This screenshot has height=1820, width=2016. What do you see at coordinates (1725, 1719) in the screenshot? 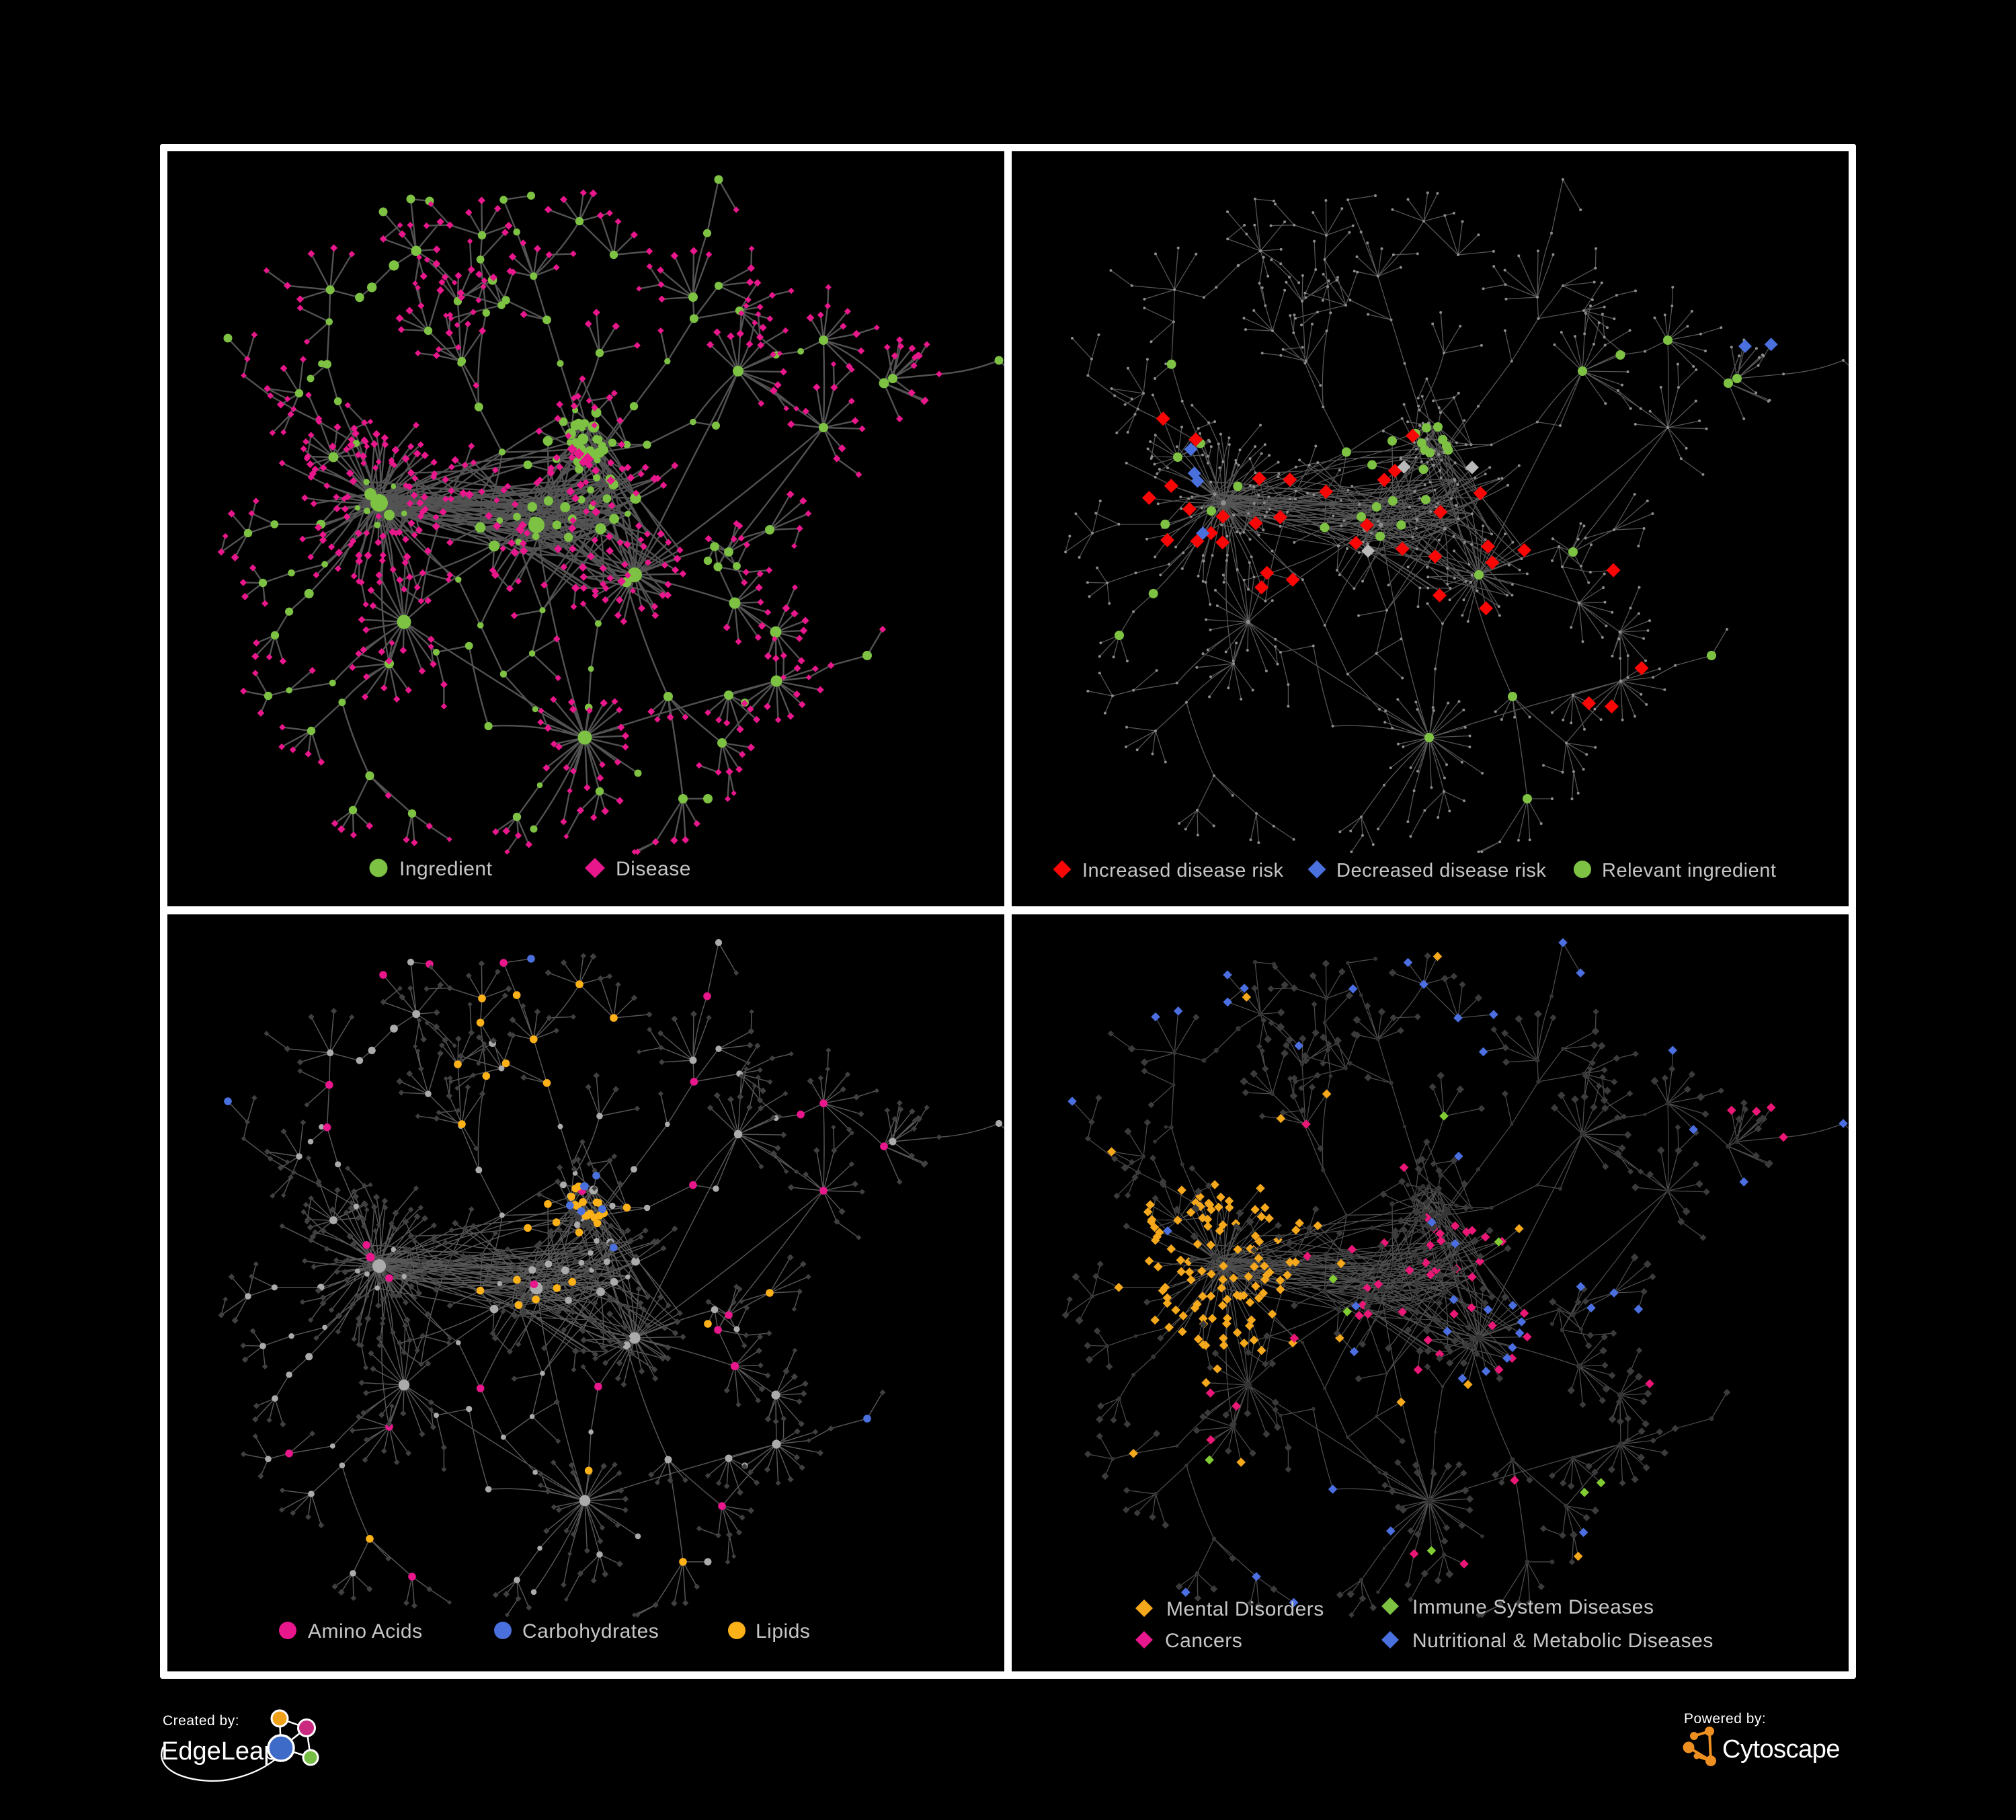
I see `svg-text: Powered by:` at bounding box center [1725, 1719].